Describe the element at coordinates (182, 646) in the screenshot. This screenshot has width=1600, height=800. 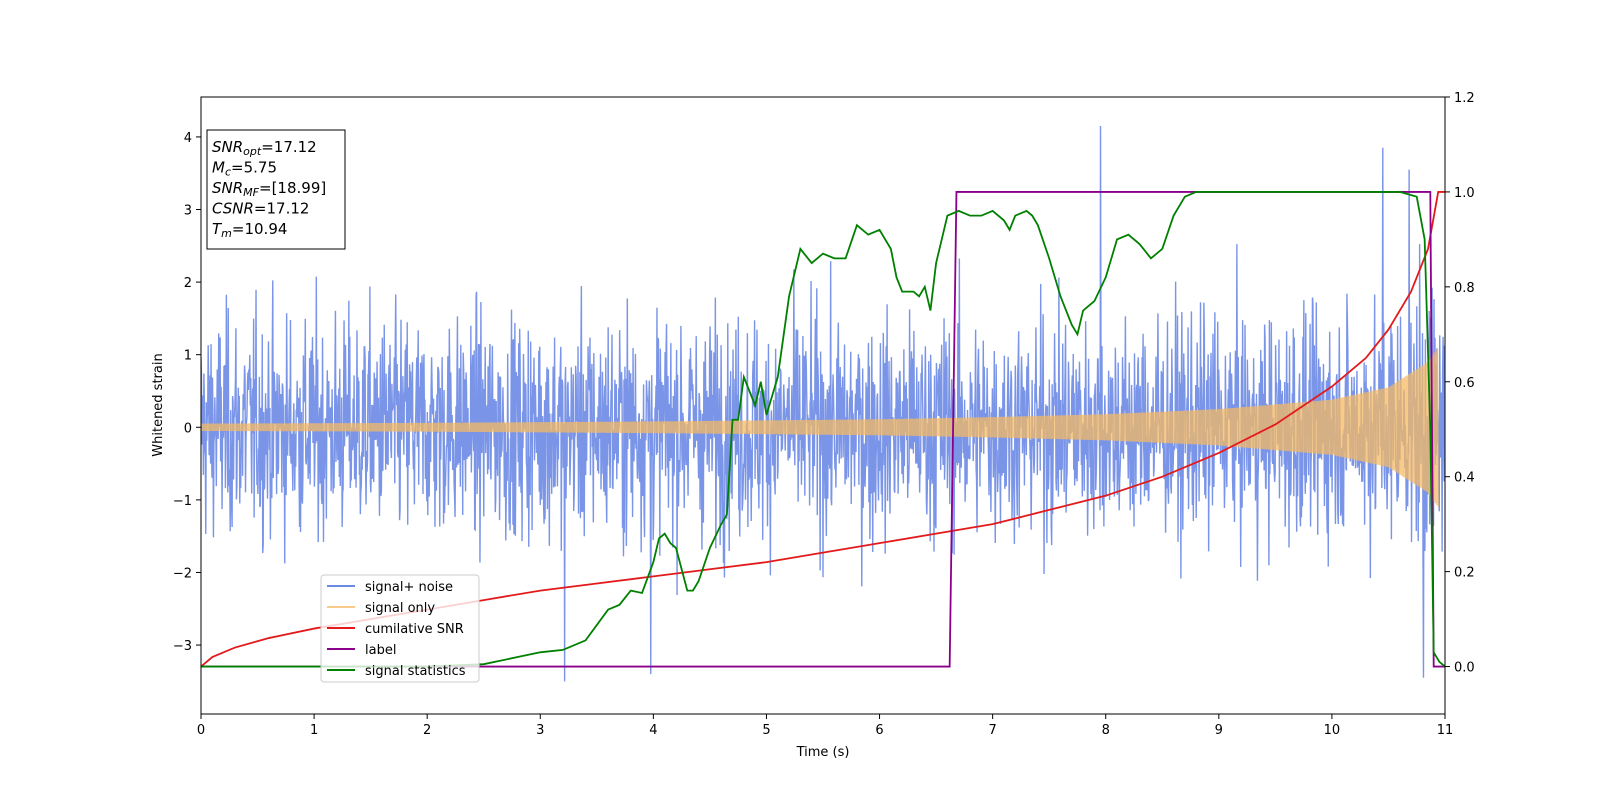
I see `y-left-tick-label: −3` at that location.